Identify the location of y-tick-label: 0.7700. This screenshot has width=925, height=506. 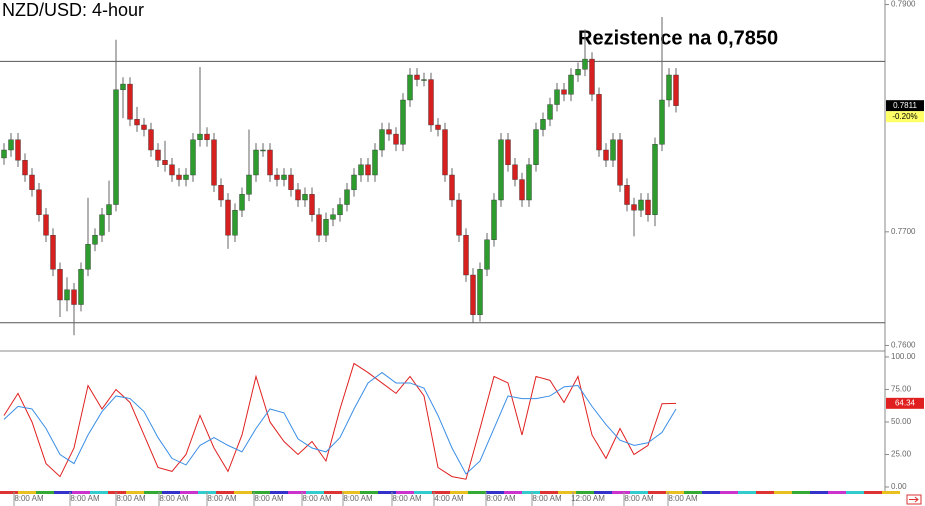
(903, 231).